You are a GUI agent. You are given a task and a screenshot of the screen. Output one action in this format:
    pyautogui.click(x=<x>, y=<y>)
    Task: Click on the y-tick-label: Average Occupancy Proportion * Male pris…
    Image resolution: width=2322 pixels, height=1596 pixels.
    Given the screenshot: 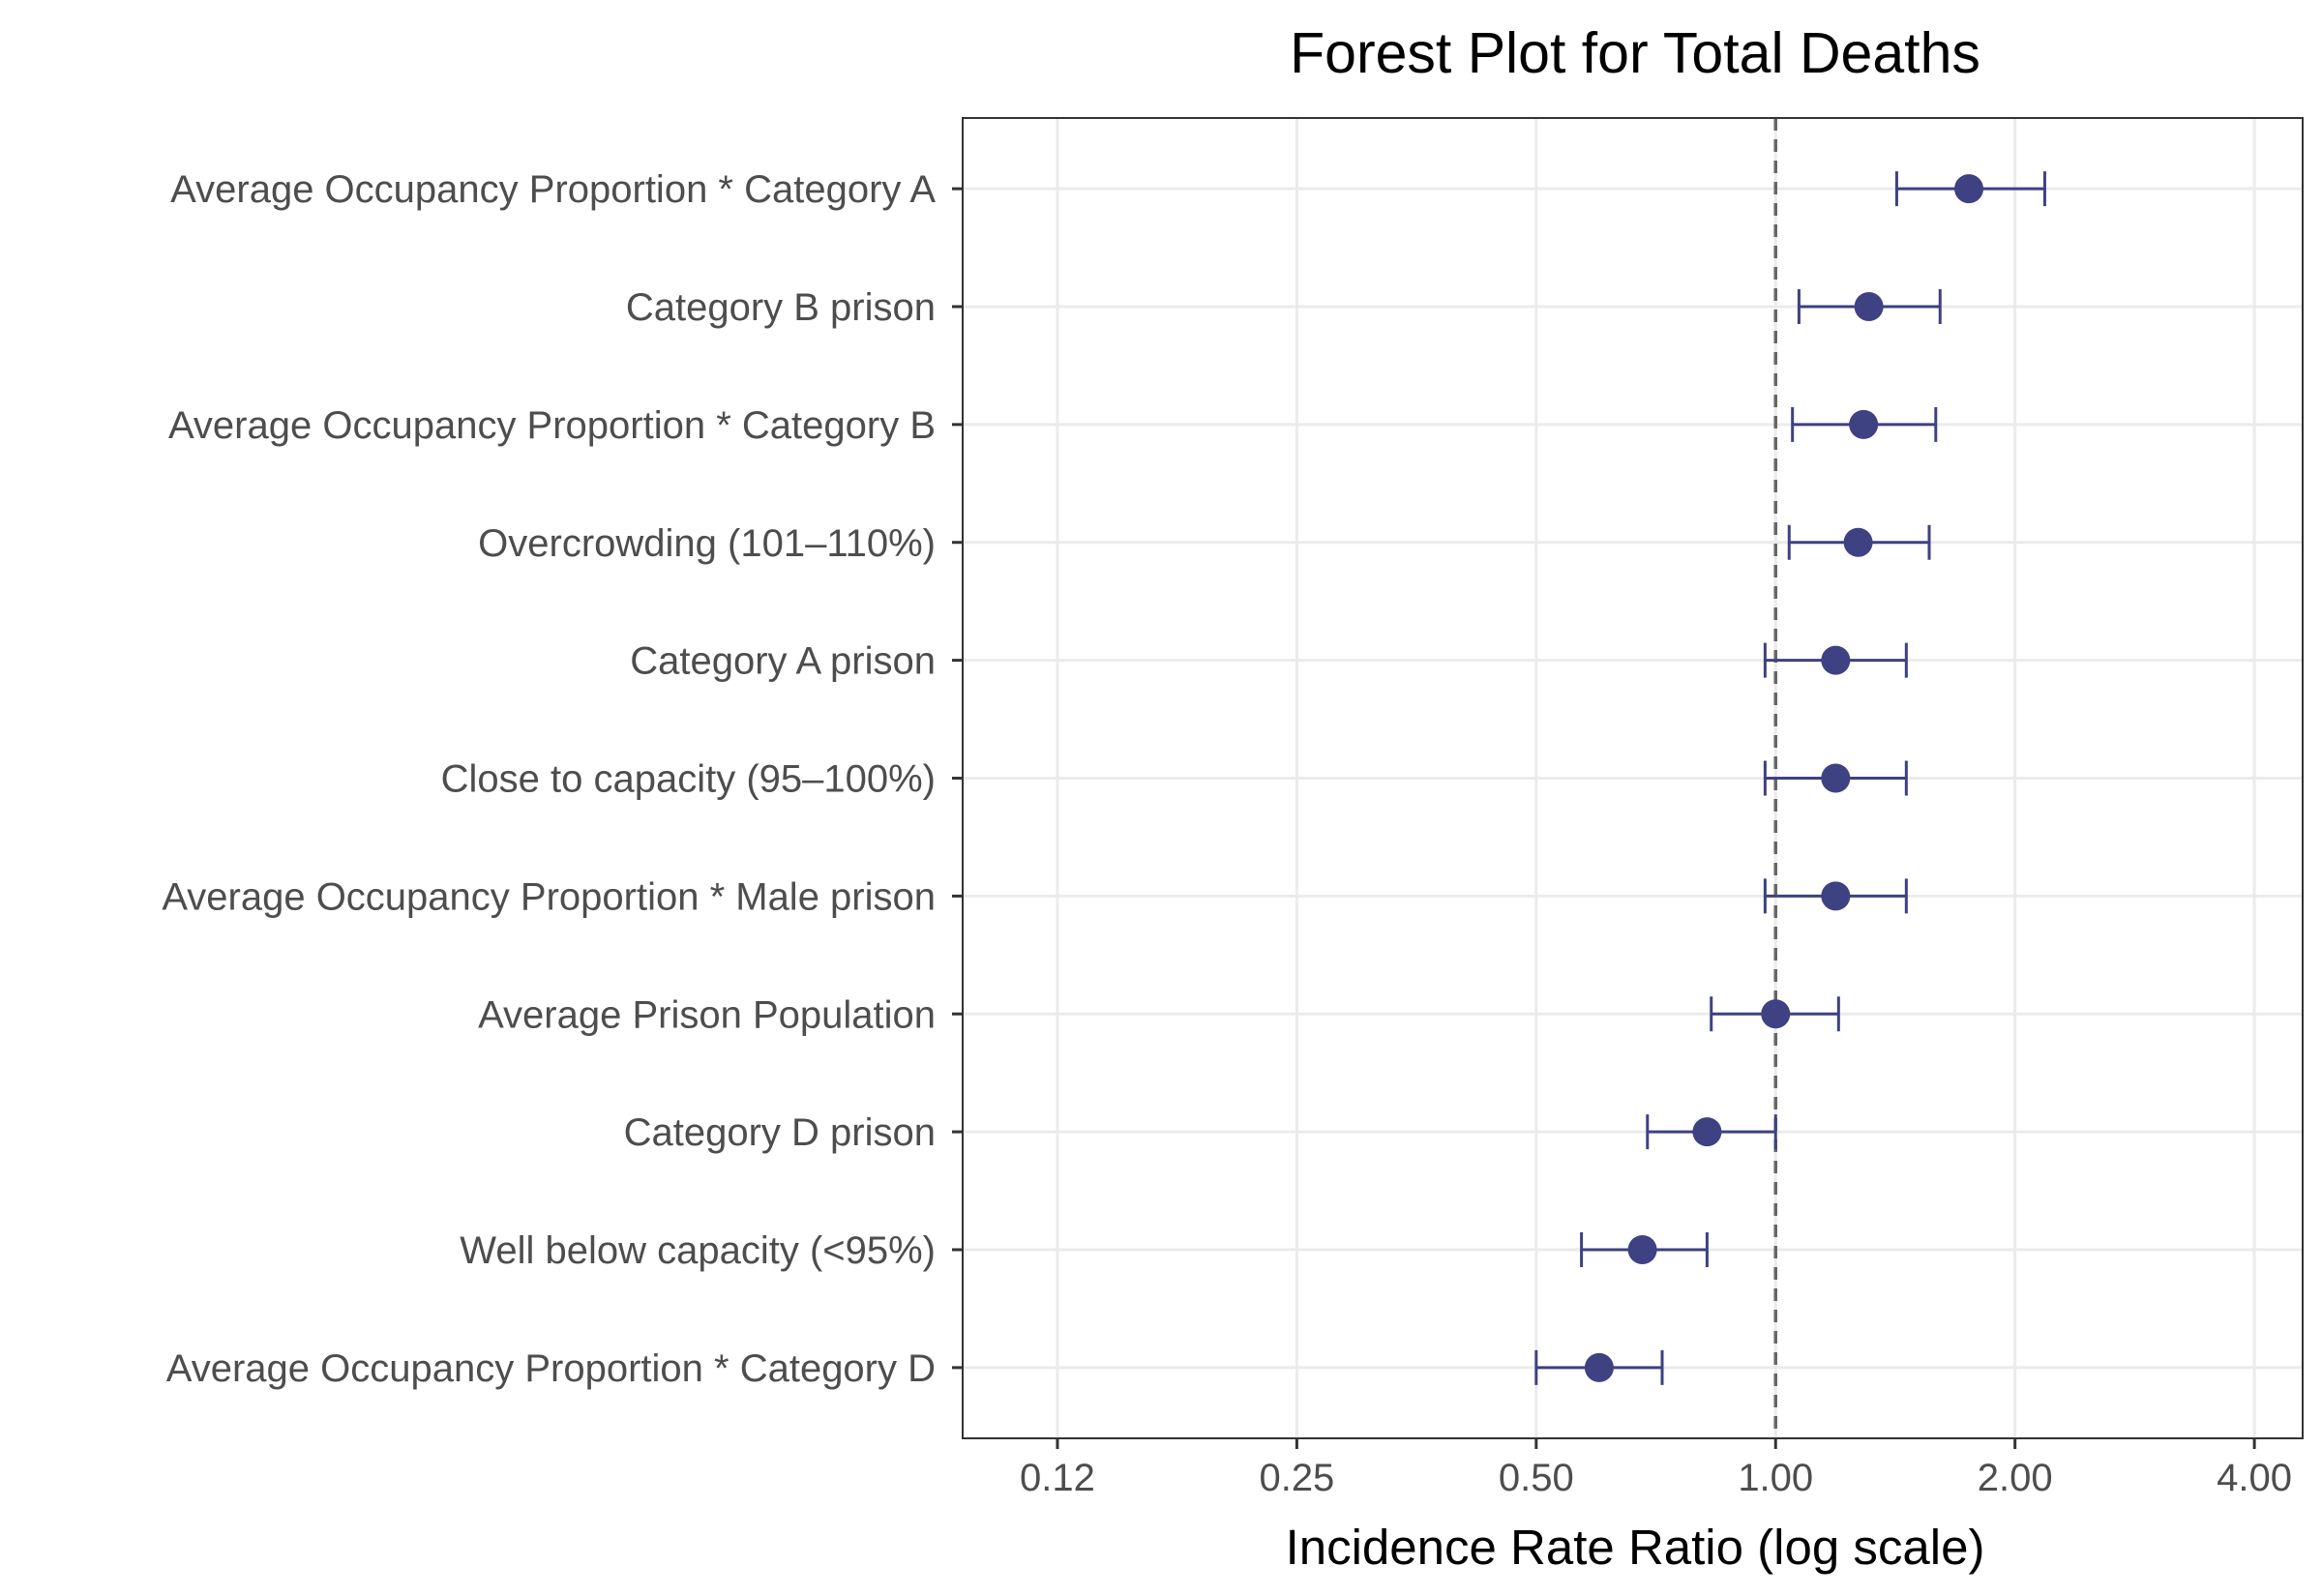 What is the action you would take?
    pyautogui.click(x=549, y=896)
    